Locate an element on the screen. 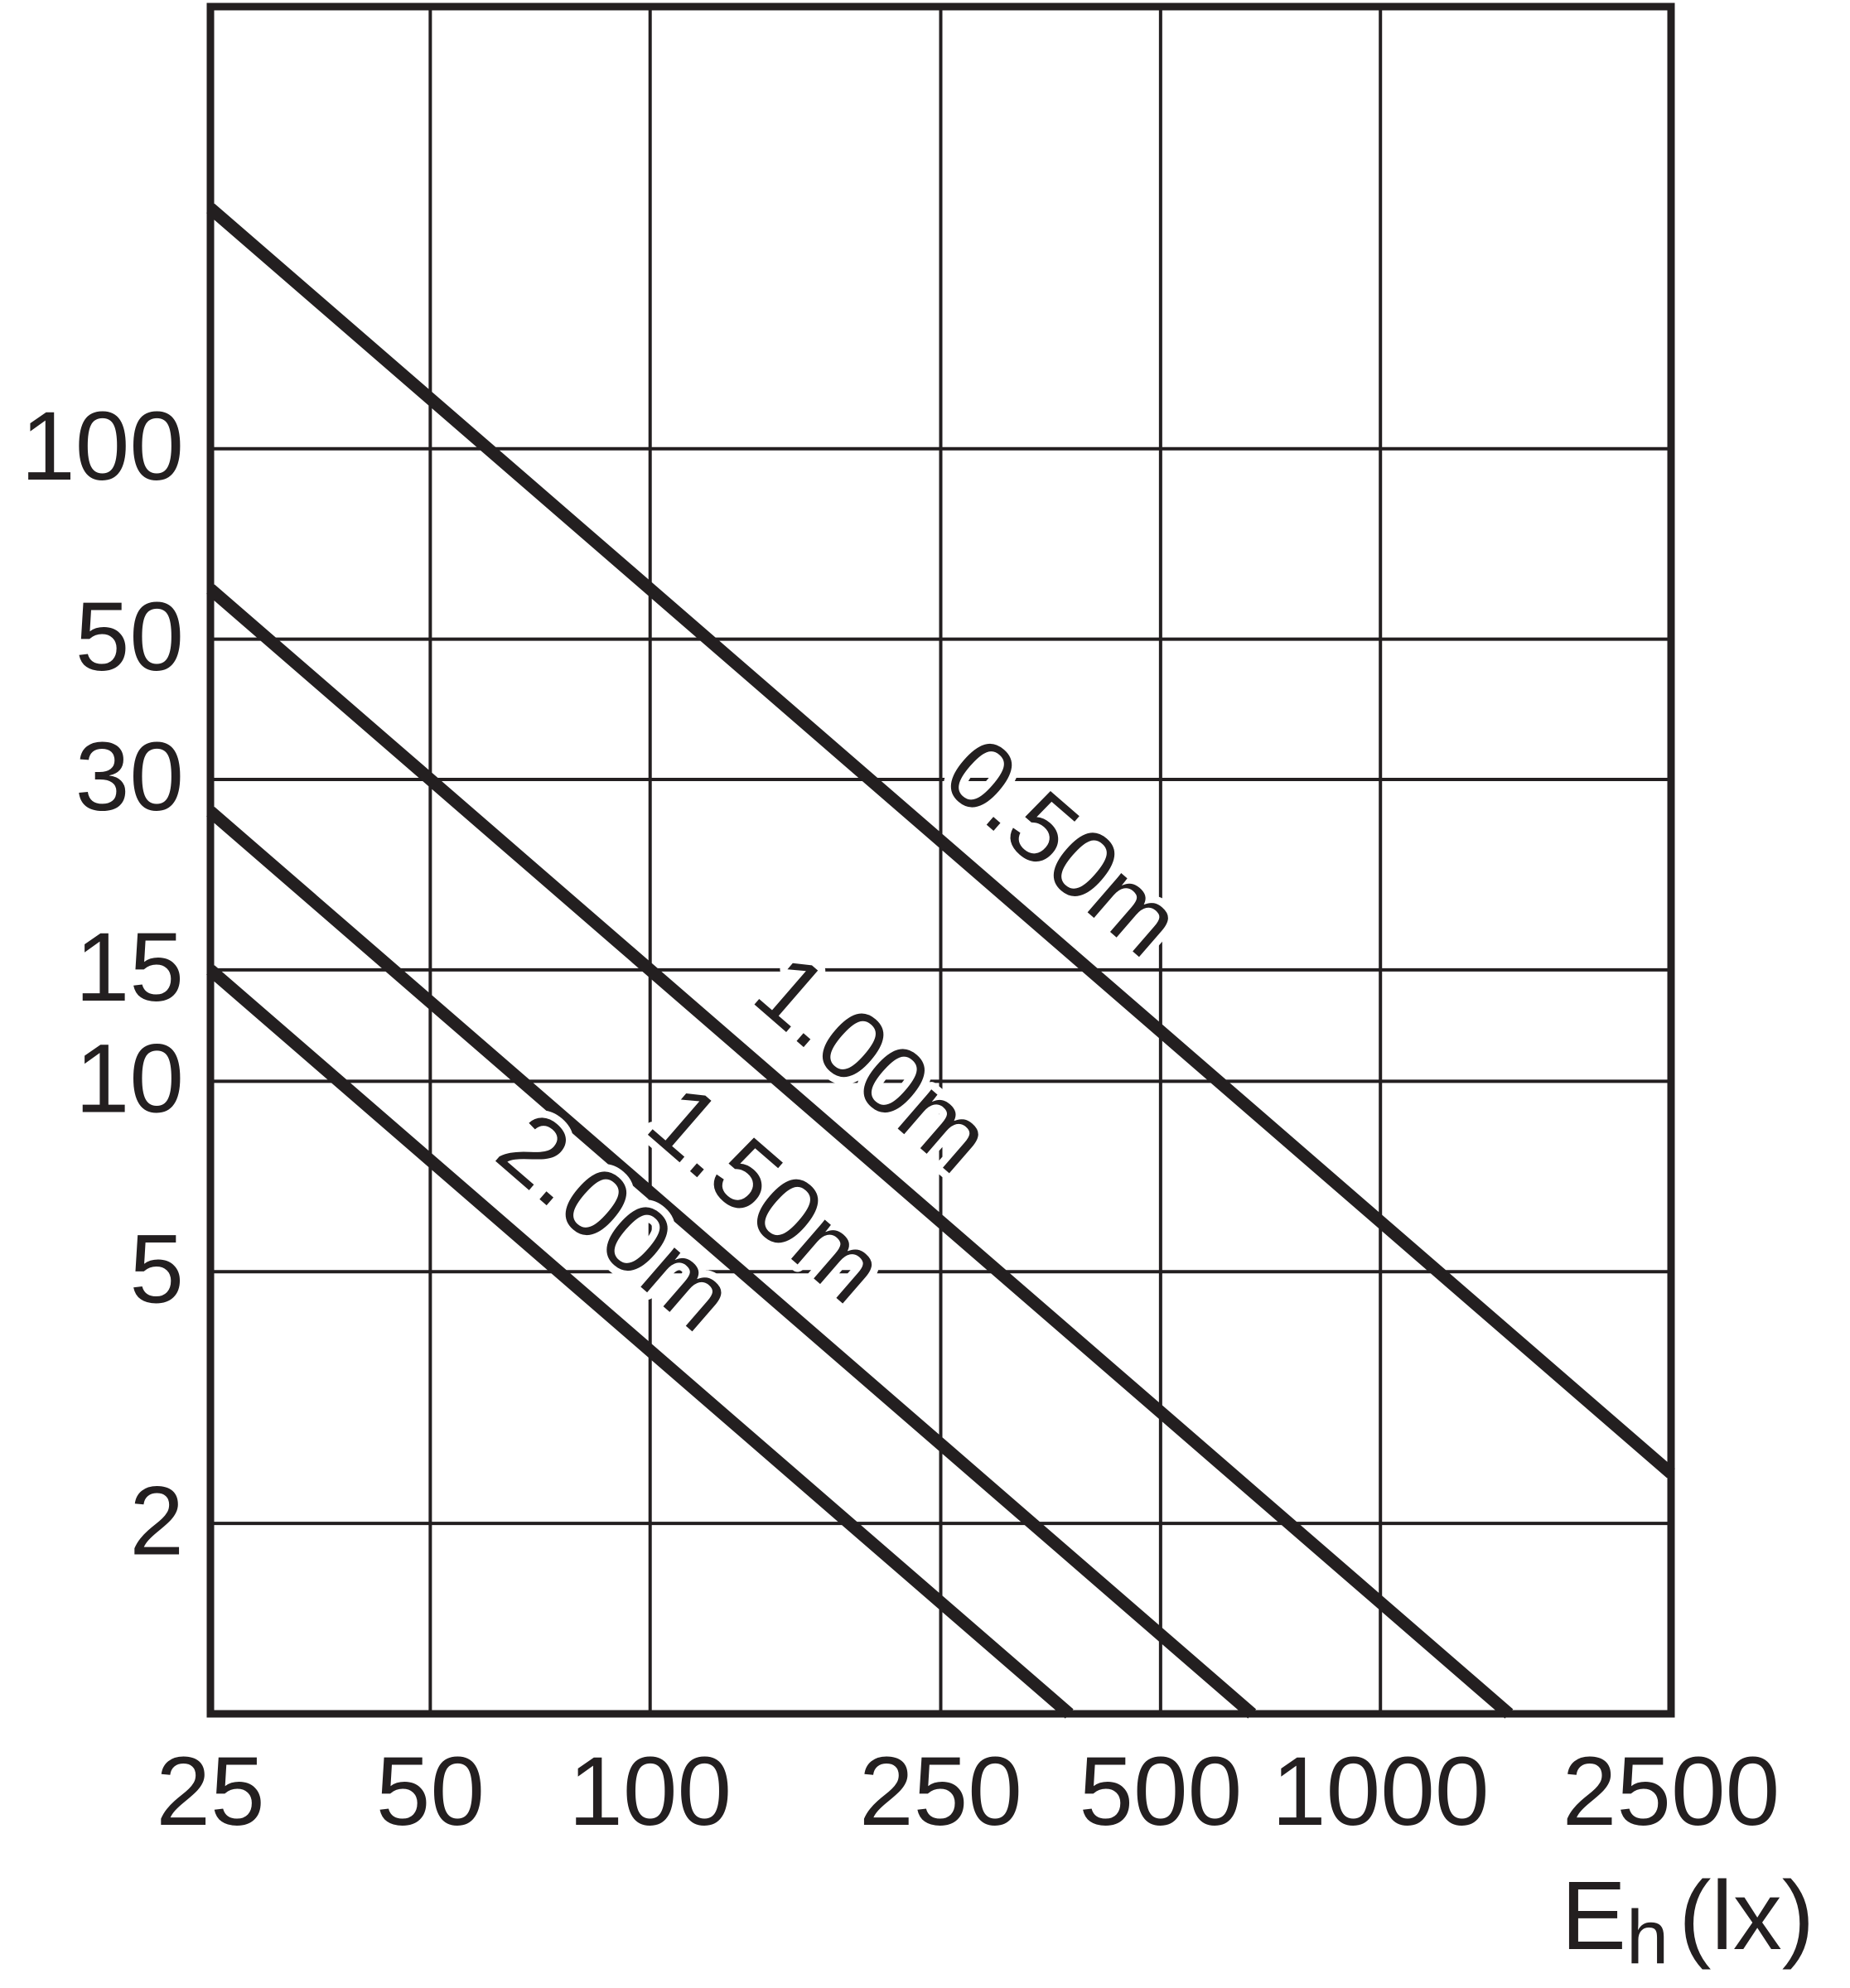  x-tick-label: 100 is located at coordinates (650, 1791).